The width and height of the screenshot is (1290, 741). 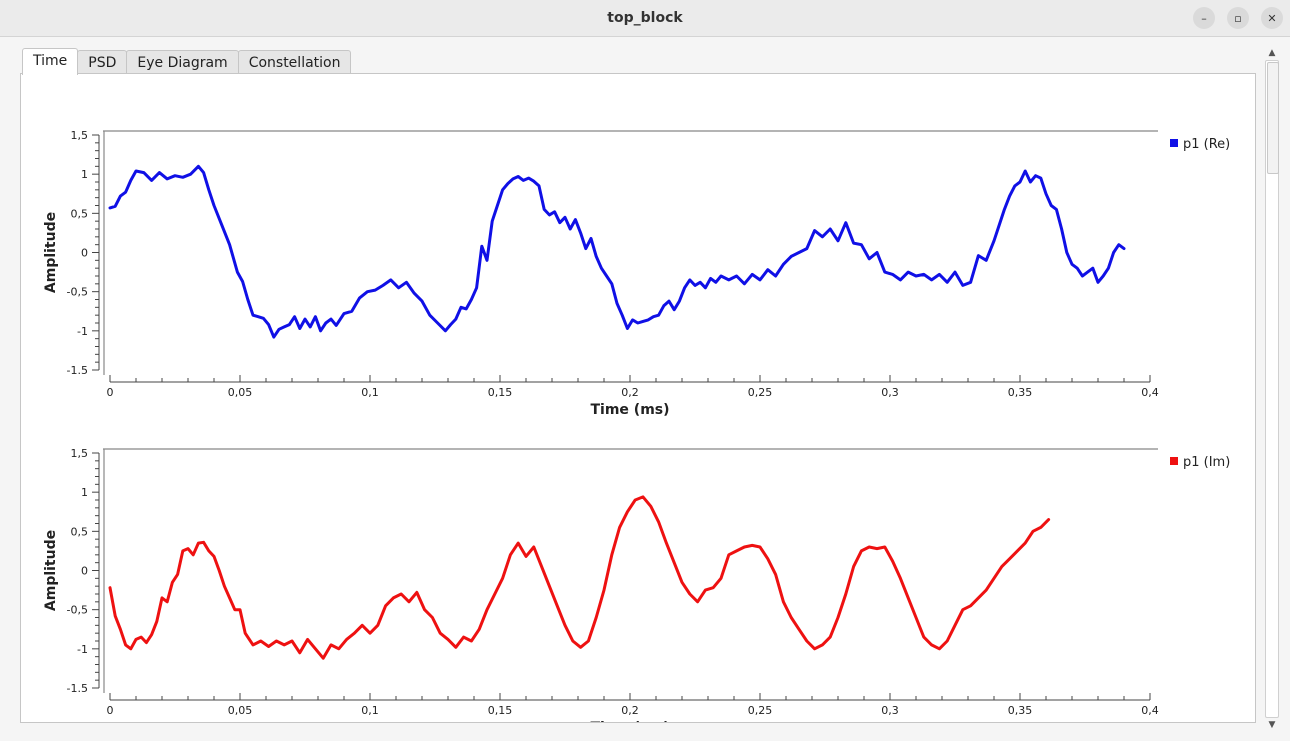 I want to click on close-icon: ✕, so click(x=1272, y=18).